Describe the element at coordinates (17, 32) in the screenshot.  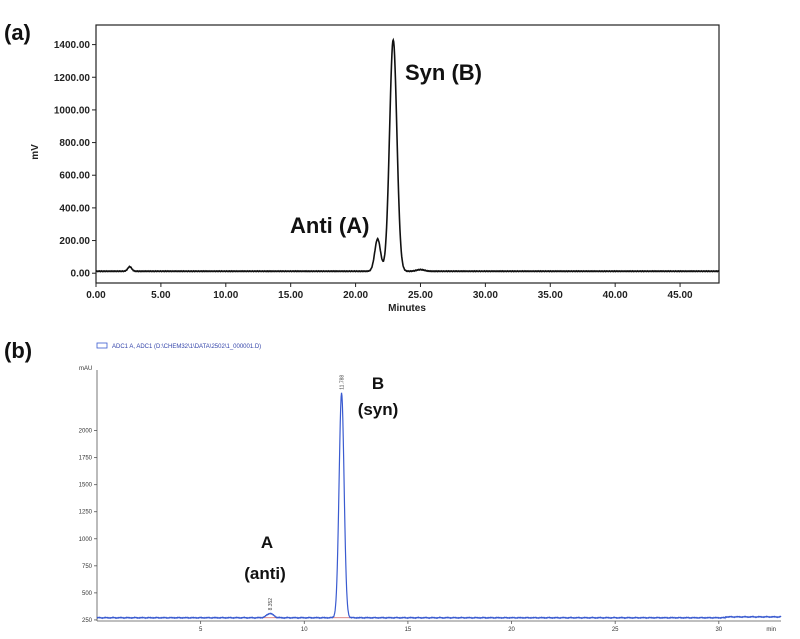
I see `panel-label-a: (a)` at that location.